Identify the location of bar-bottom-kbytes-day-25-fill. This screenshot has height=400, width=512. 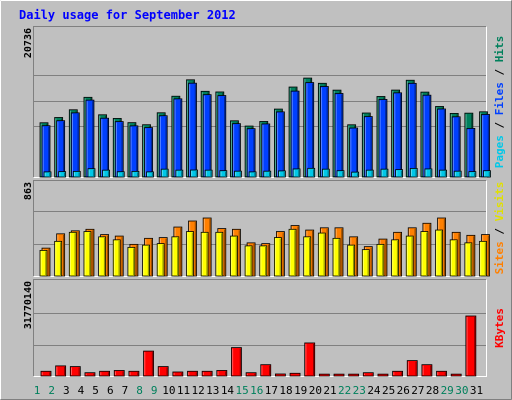
(398, 373).